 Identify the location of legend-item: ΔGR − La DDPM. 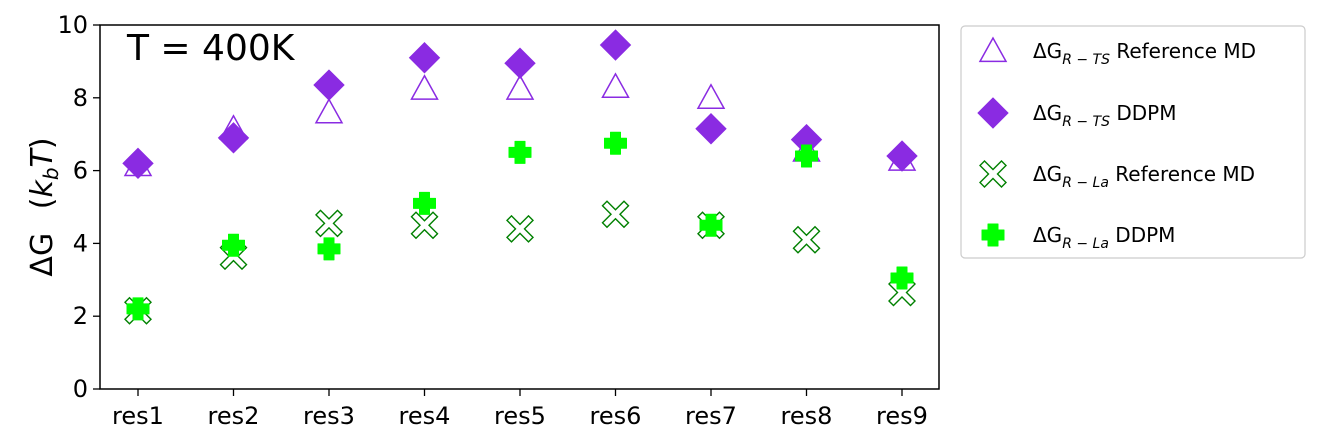
(1078, 237).